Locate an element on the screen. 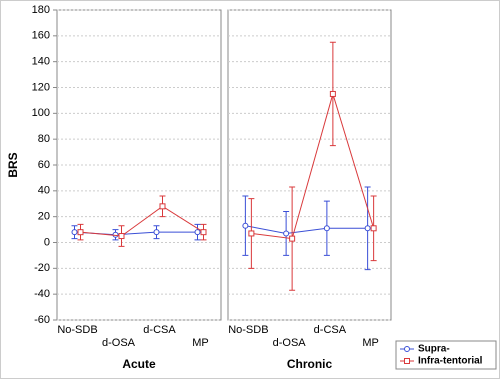 Image resolution: width=500 pixels, height=379 pixels. legend-box is located at coordinates (446, 355).